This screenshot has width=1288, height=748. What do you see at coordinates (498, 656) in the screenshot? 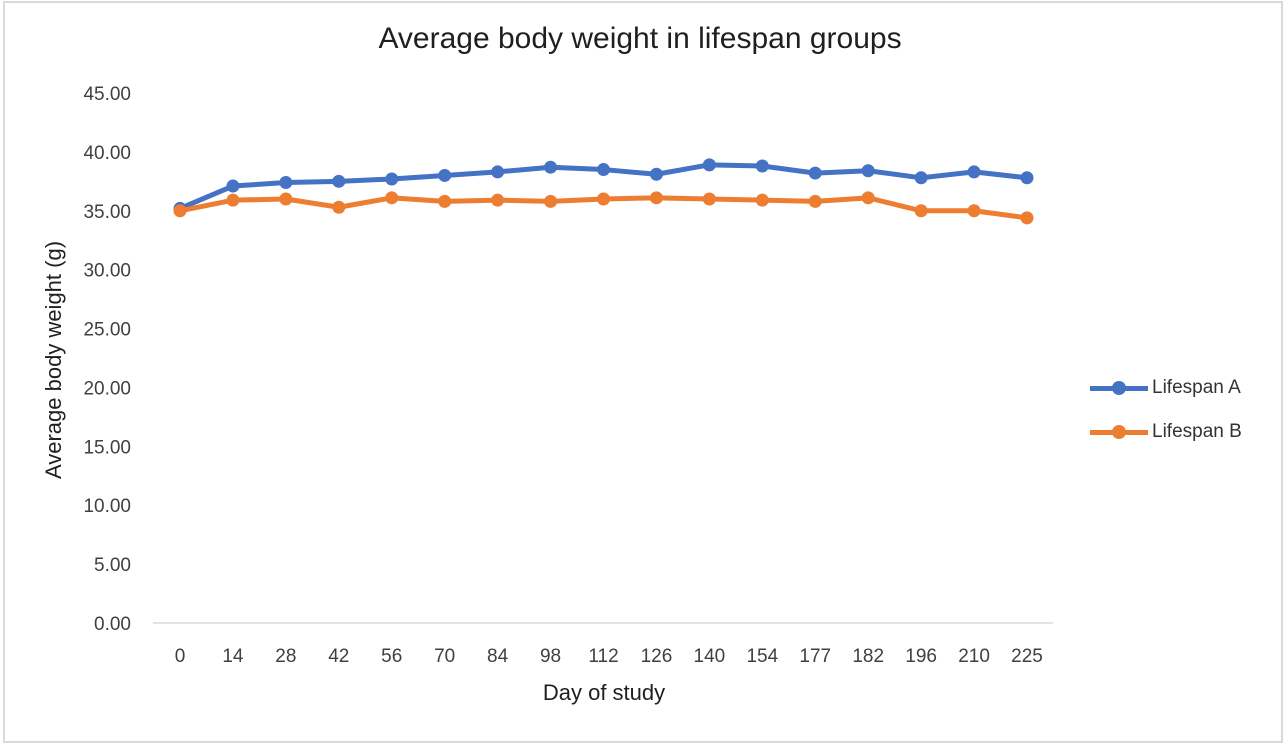
I see `x-tick-label: 84` at bounding box center [498, 656].